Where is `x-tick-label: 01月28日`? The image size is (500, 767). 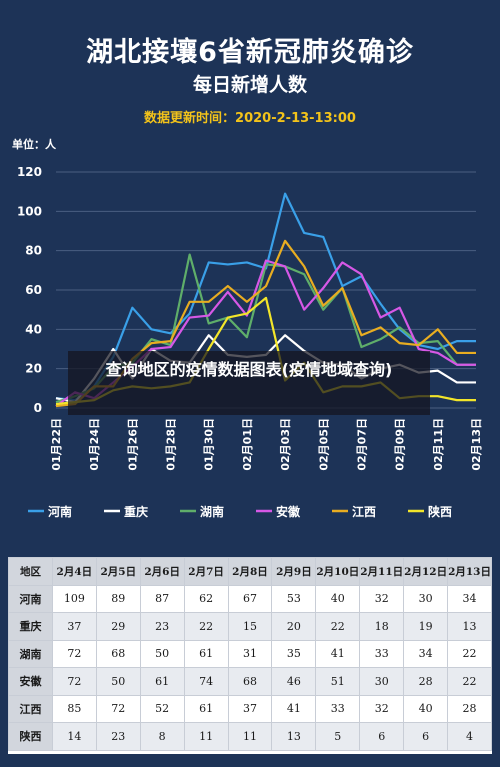 x-tick-label: 01月28日 is located at coordinates (171, 444).